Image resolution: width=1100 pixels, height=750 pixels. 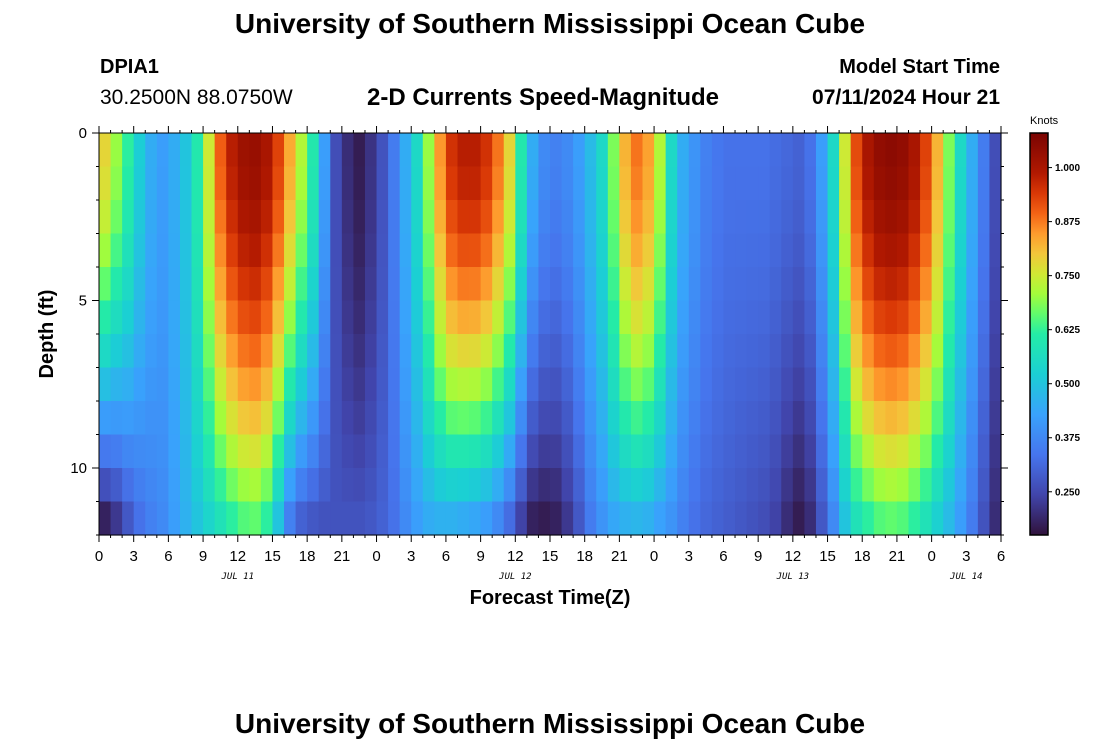 I want to click on x-tick-label: 15, so click(x=272, y=556).